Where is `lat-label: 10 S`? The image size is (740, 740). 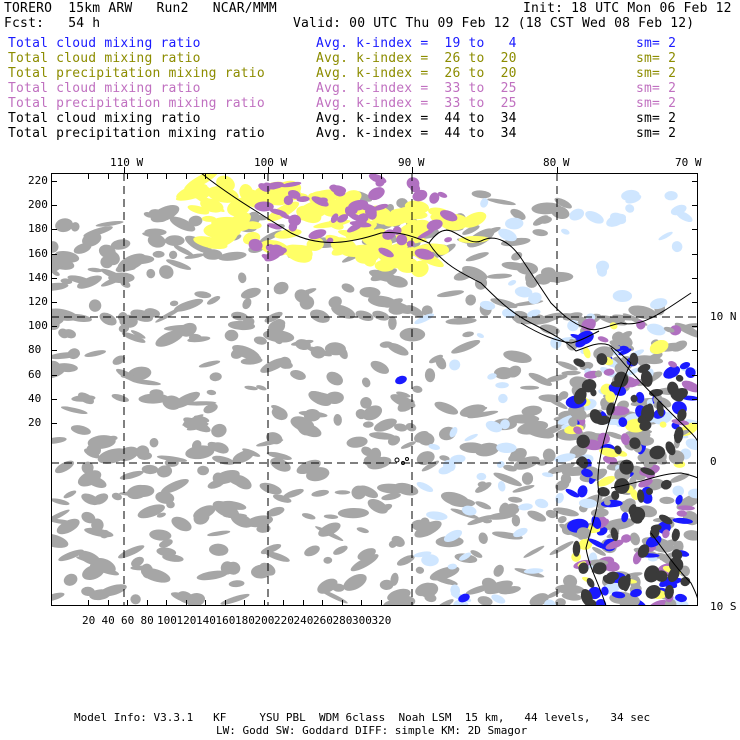 lat-label: 10 S is located at coordinates (723, 606).